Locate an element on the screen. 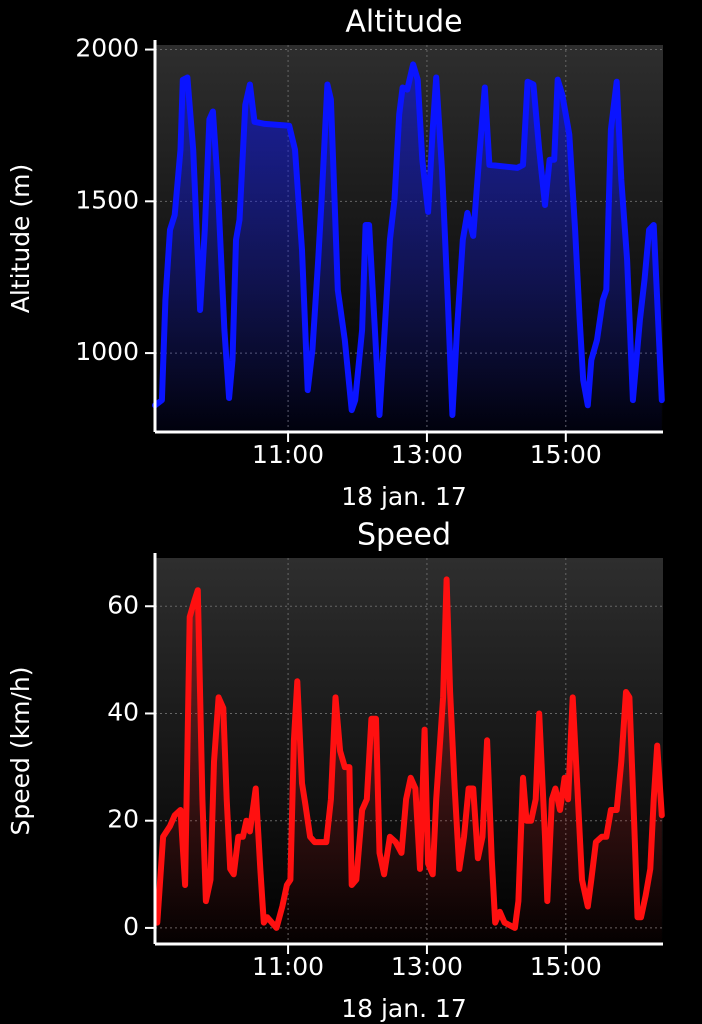 Image resolution: width=702 pixels, height=1024 pixels. chart-title: Altitude is located at coordinates (403, 22).